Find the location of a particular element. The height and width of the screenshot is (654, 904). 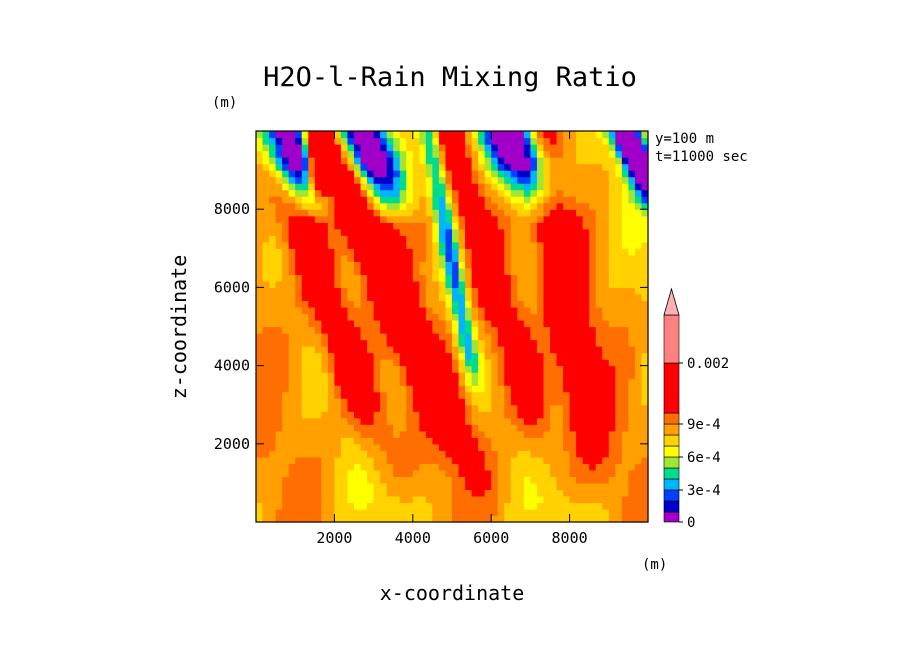

colorbar-tick-label: 0 is located at coordinates (691, 523).